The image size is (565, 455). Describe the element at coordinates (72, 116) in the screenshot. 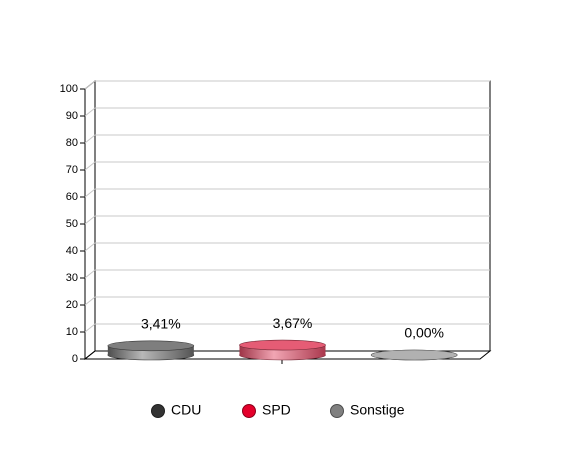

I see `y-tick-label: 90` at that location.